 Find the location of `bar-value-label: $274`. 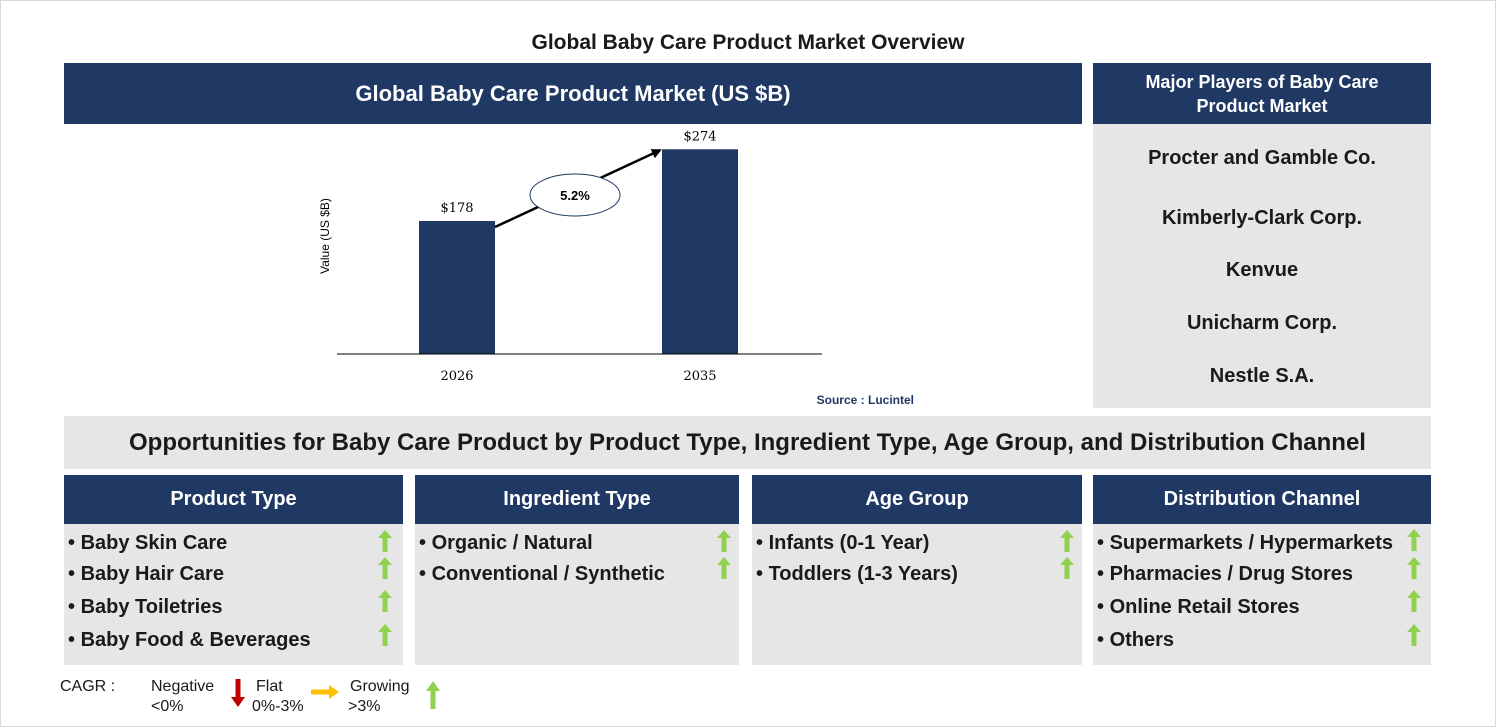

bar-value-label: $274 is located at coordinates (699, 136).